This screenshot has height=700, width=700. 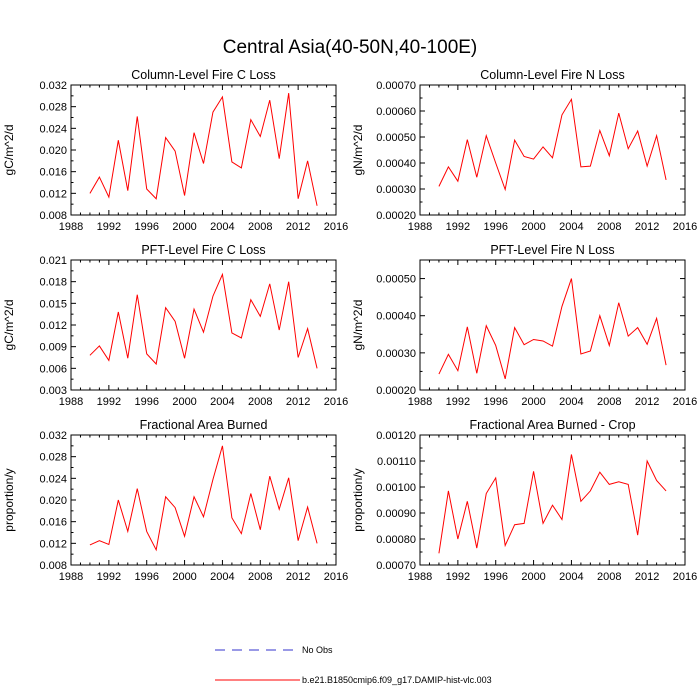 What do you see at coordinates (53, 369) in the screenshot?
I see `y-tick-label: 0.006` at bounding box center [53, 369].